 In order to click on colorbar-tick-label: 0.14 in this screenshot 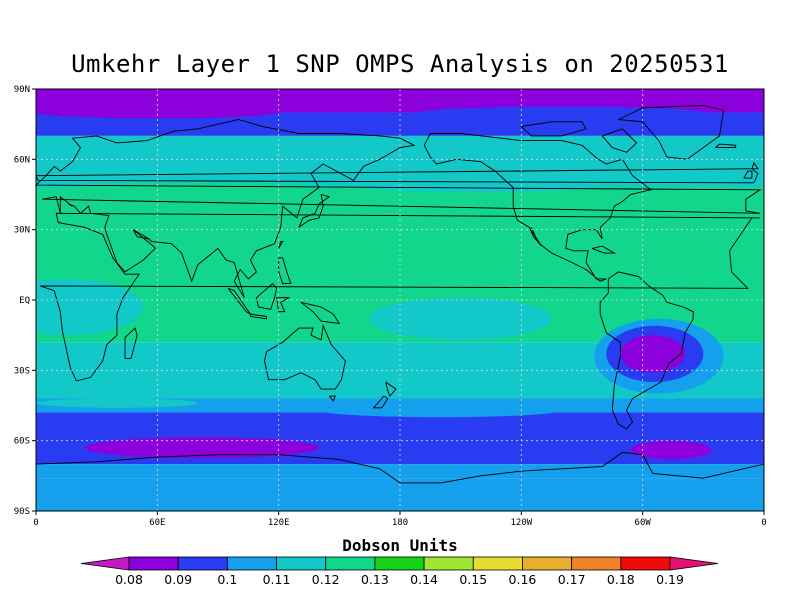, I will do `click(424, 579)`.